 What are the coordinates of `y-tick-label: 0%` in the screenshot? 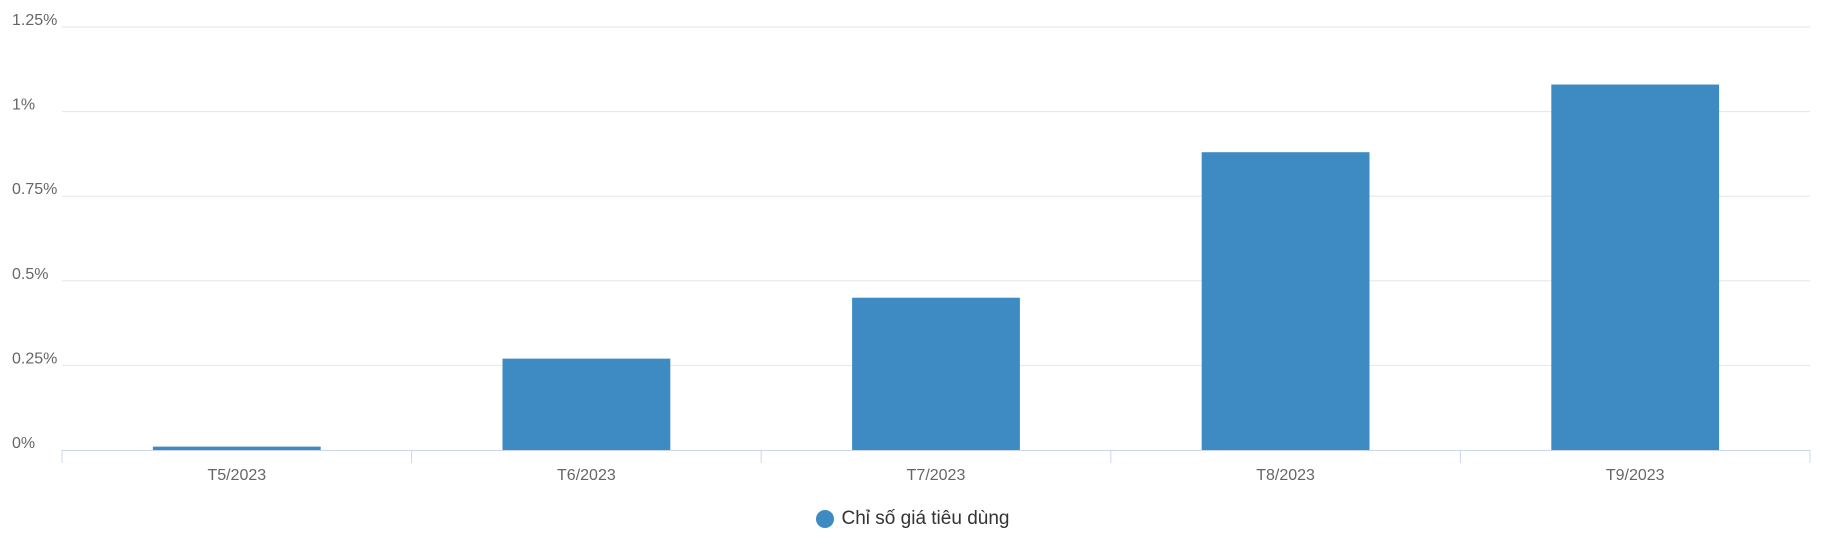 It's located at (23, 443).